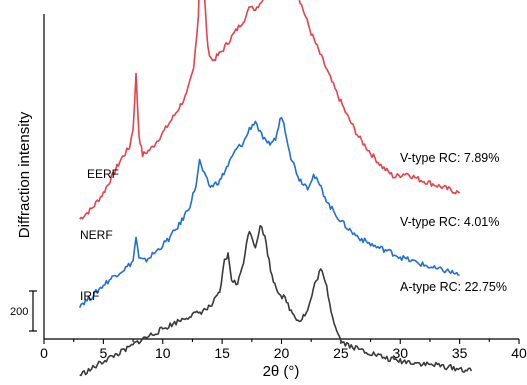 Image resolution: width=527 pixels, height=385 pixels. Describe the element at coordinates (282, 353) in the screenshot. I see `x-tick-label-20: 20` at that location.